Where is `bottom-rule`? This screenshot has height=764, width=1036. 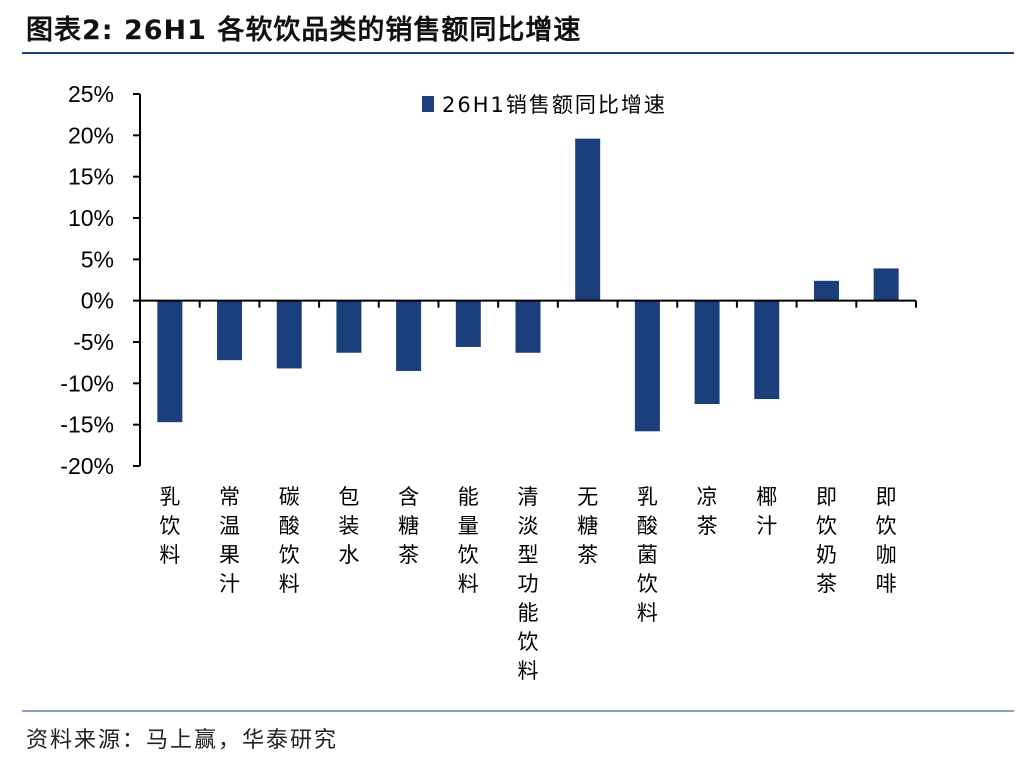
bottom-rule is located at coordinates (518, 711).